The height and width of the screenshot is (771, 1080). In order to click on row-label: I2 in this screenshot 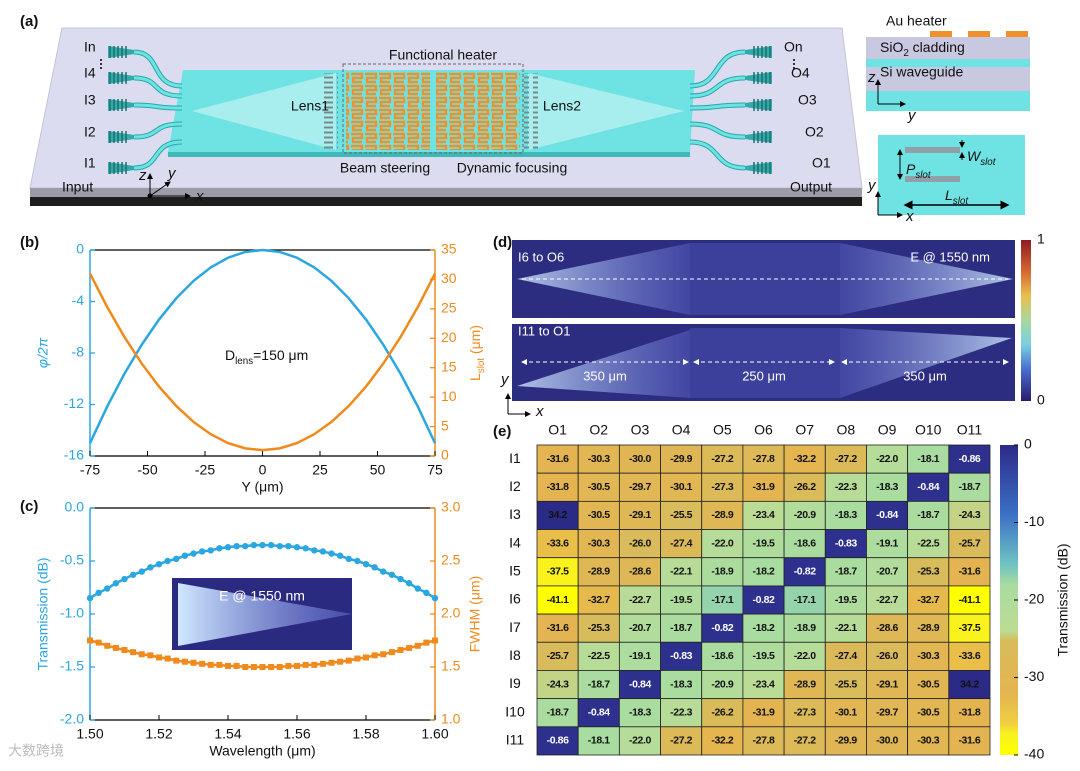, I will do `click(515, 486)`.